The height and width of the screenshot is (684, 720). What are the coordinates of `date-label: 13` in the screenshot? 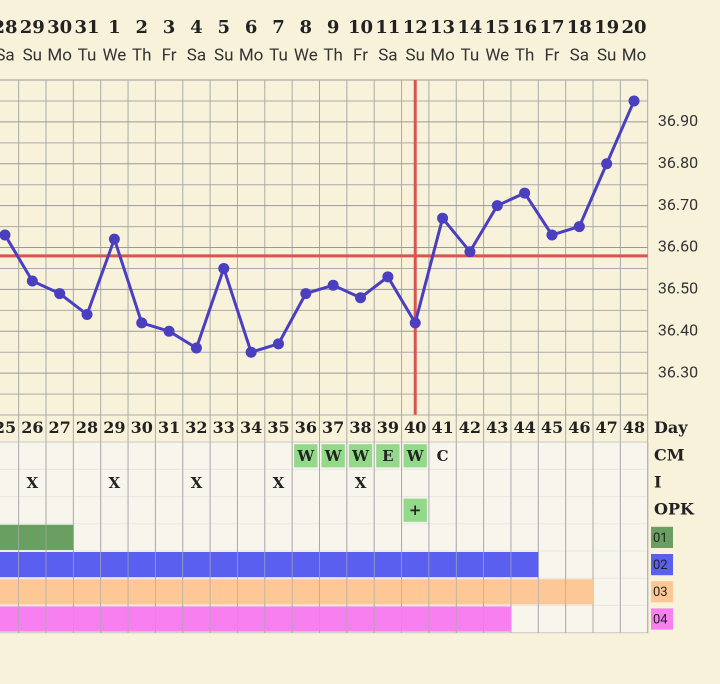 It's located at (442, 27).